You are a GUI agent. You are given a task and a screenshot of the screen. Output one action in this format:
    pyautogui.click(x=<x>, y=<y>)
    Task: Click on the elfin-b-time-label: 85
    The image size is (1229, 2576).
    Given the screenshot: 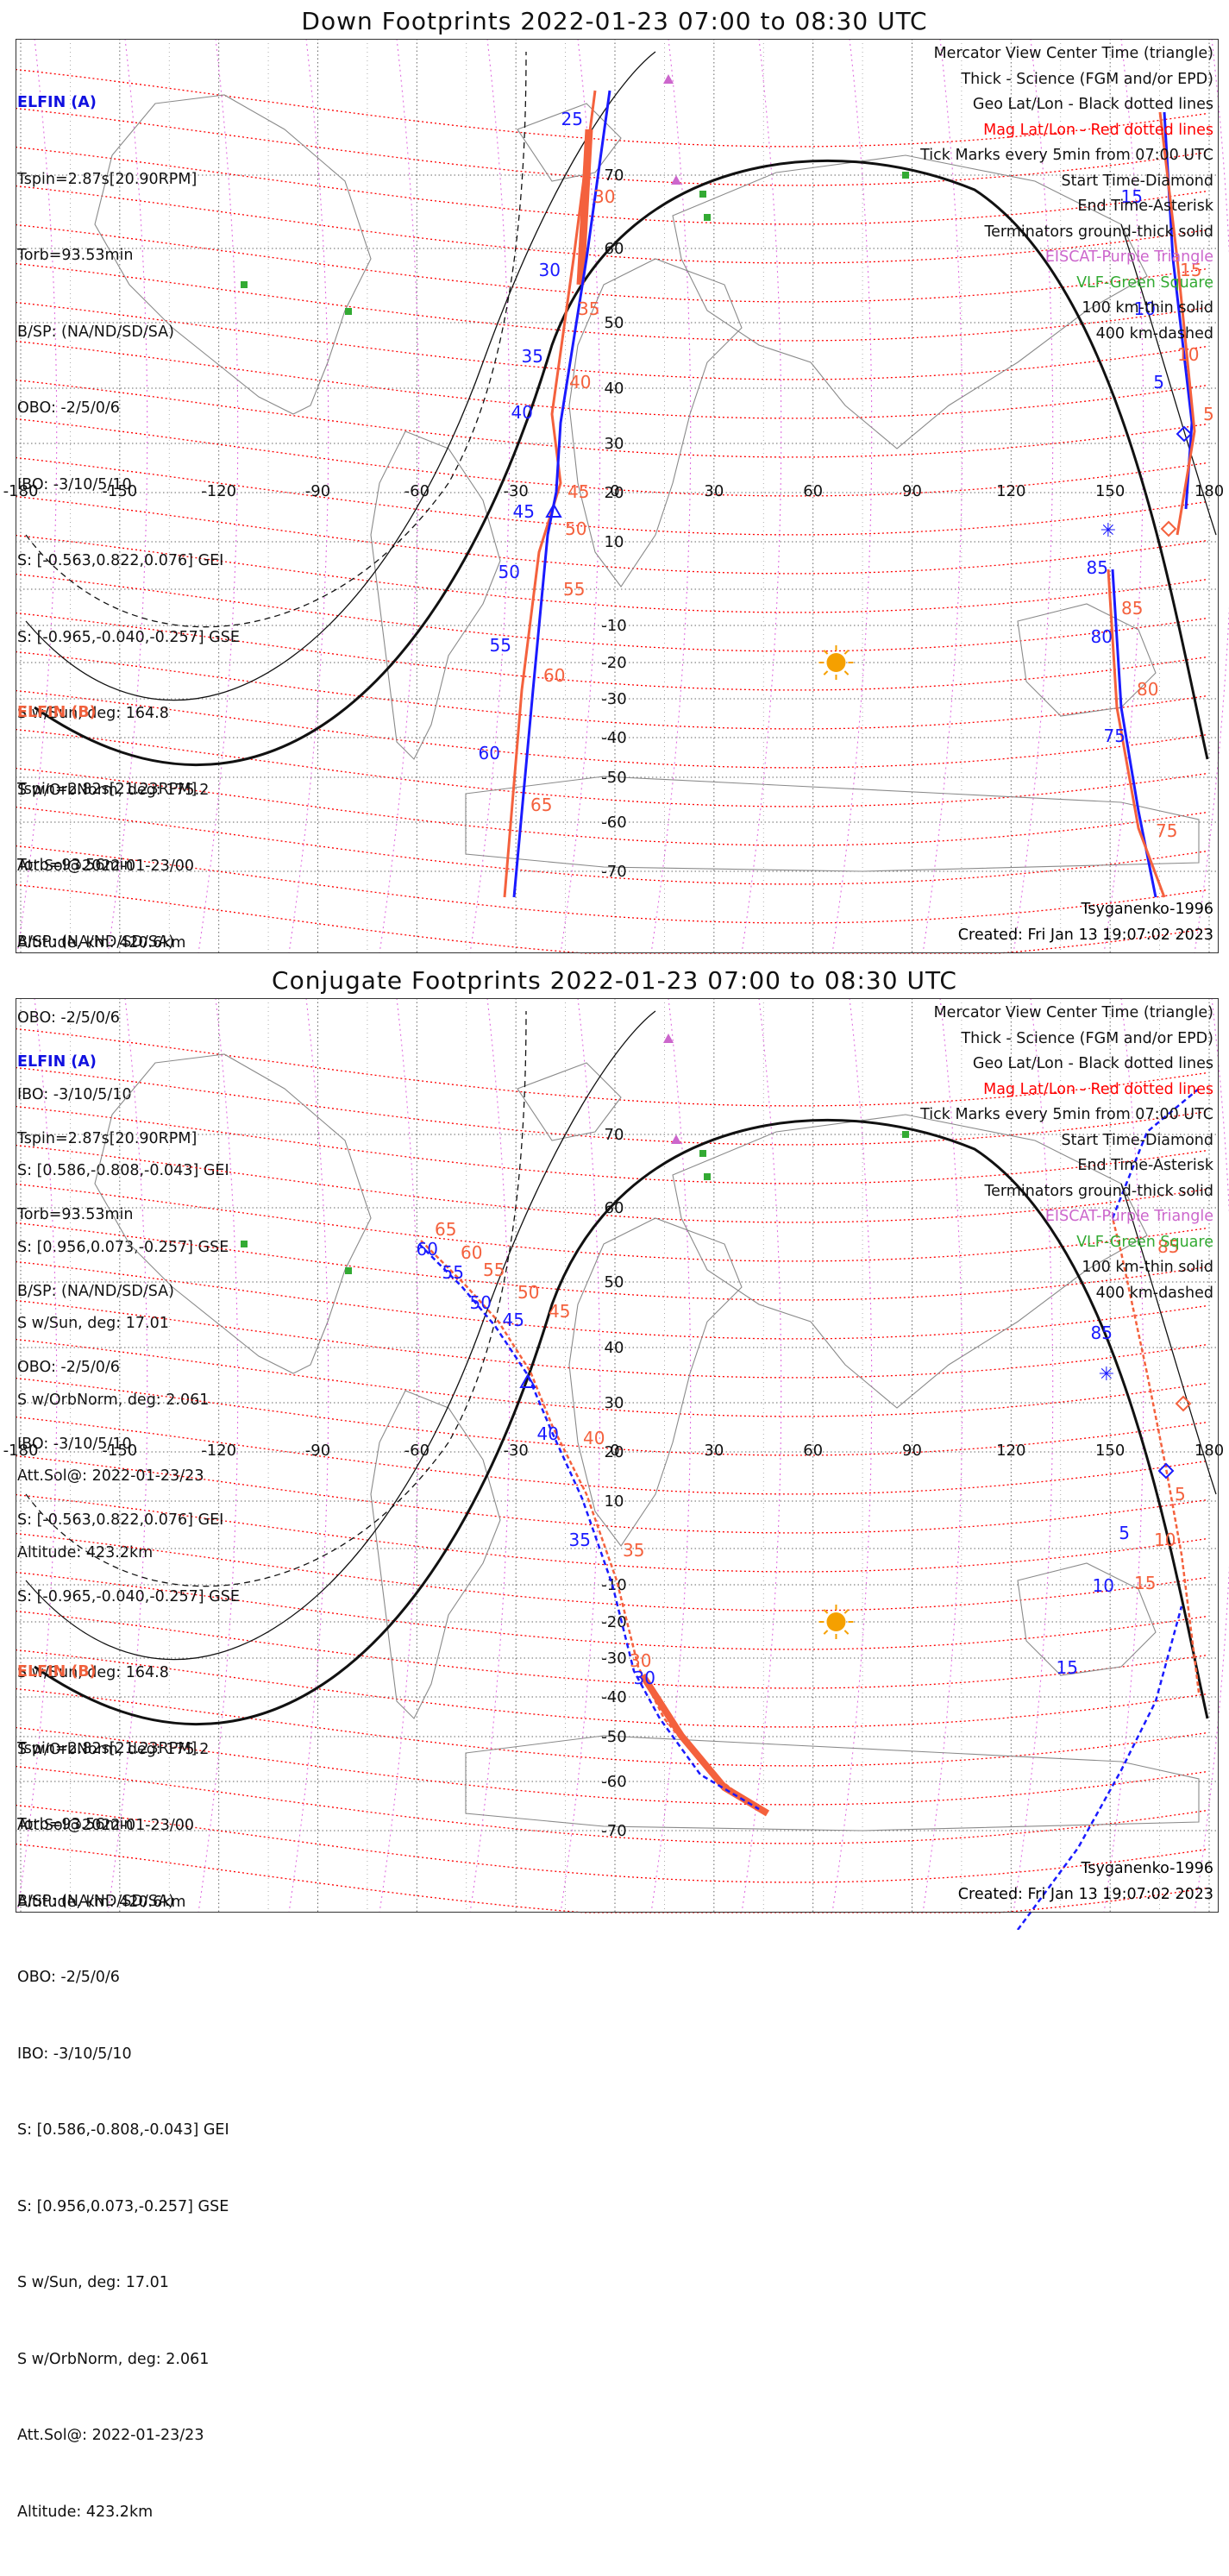 What is the action you would take?
    pyautogui.click(x=1168, y=1246)
    